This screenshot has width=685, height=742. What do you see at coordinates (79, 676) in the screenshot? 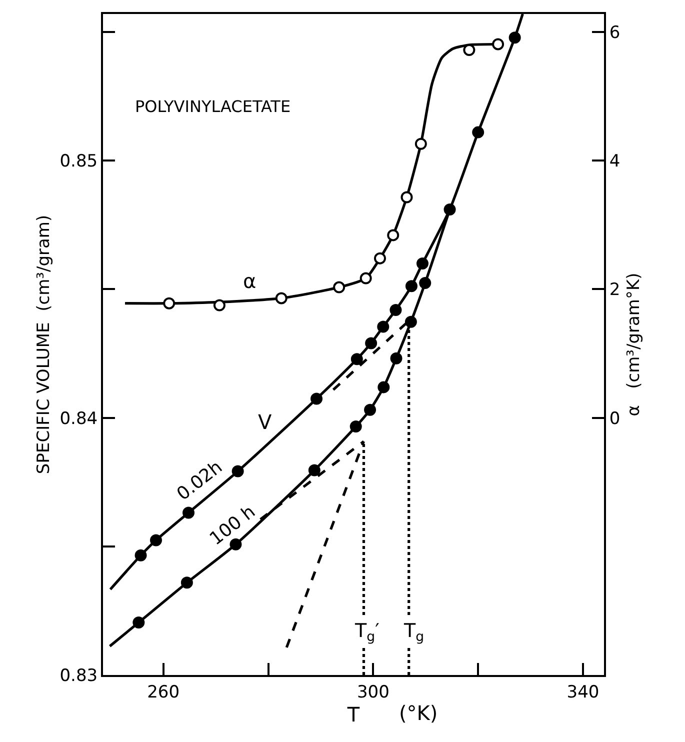
I see `y-tick-label: 0.83` at bounding box center [79, 676].